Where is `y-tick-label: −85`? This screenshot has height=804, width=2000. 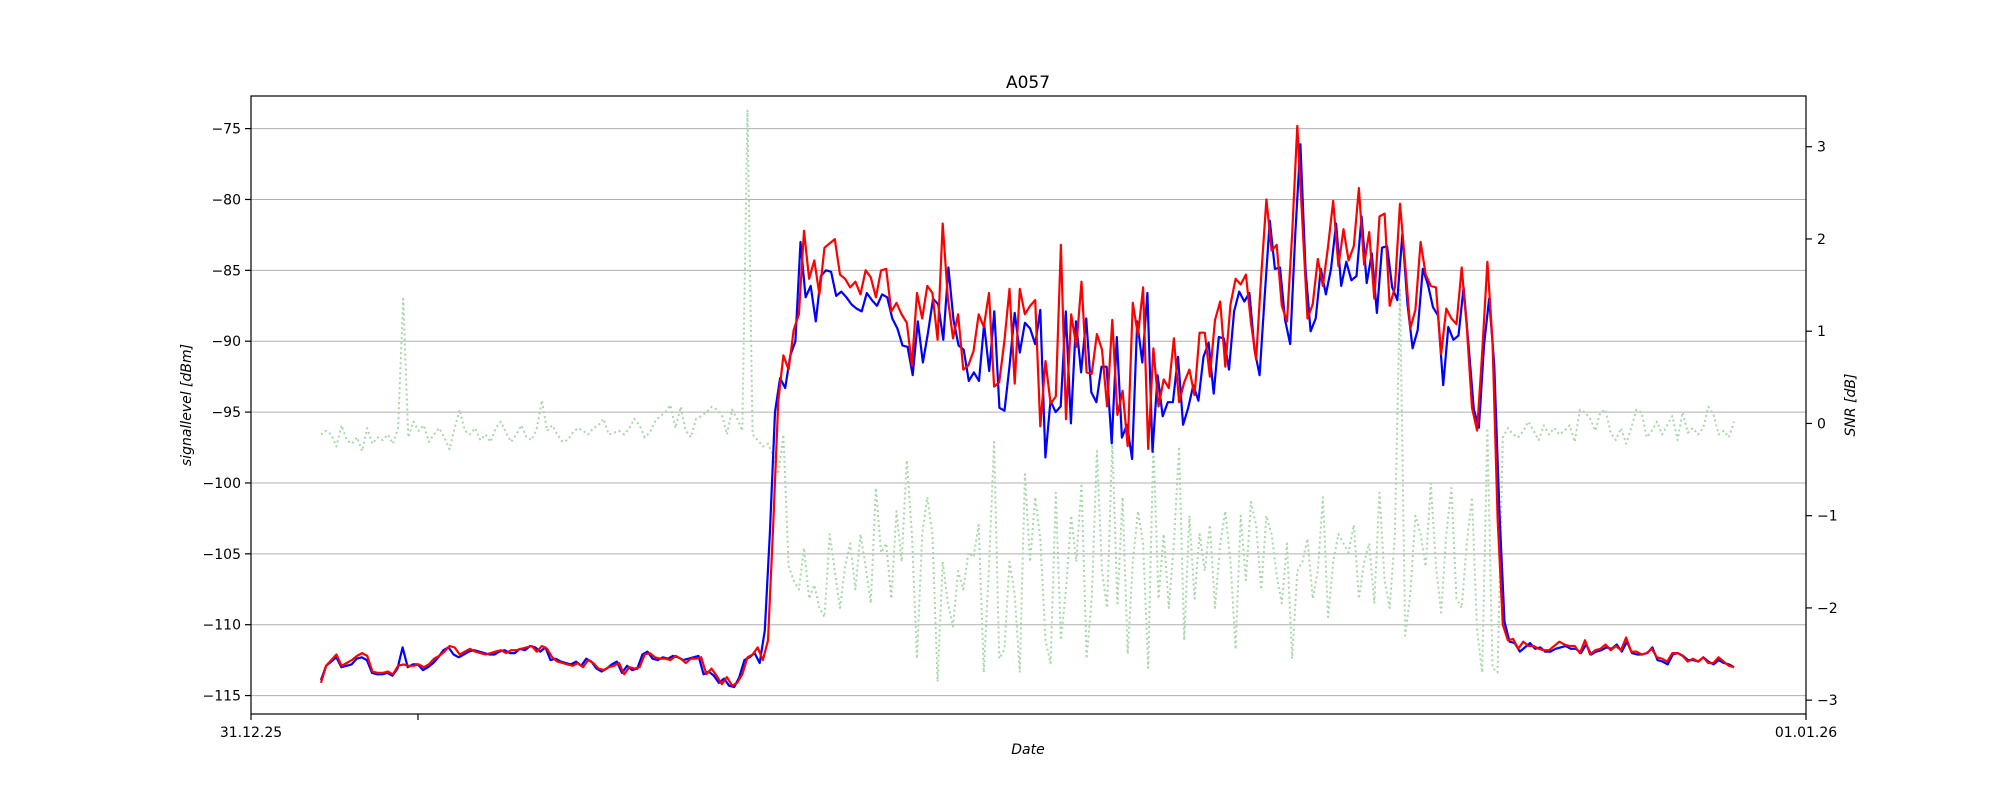
y-tick-label: −85 is located at coordinates (226, 271).